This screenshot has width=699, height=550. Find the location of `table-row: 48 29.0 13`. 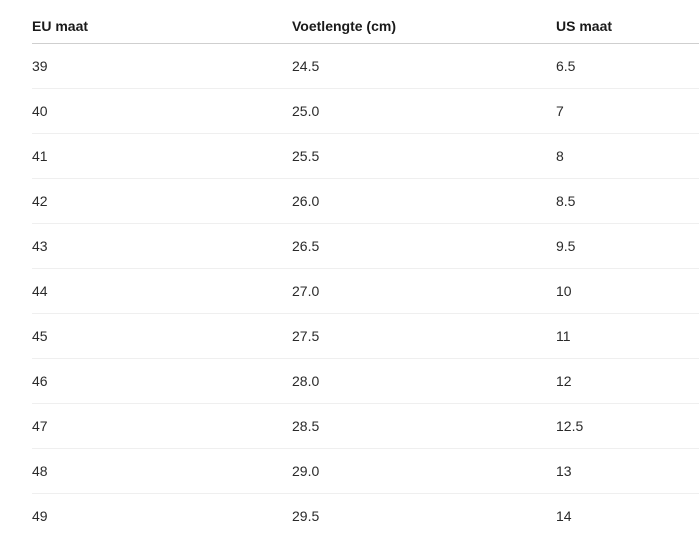

table-row: 48 29.0 13 is located at coordinates (365, 471).